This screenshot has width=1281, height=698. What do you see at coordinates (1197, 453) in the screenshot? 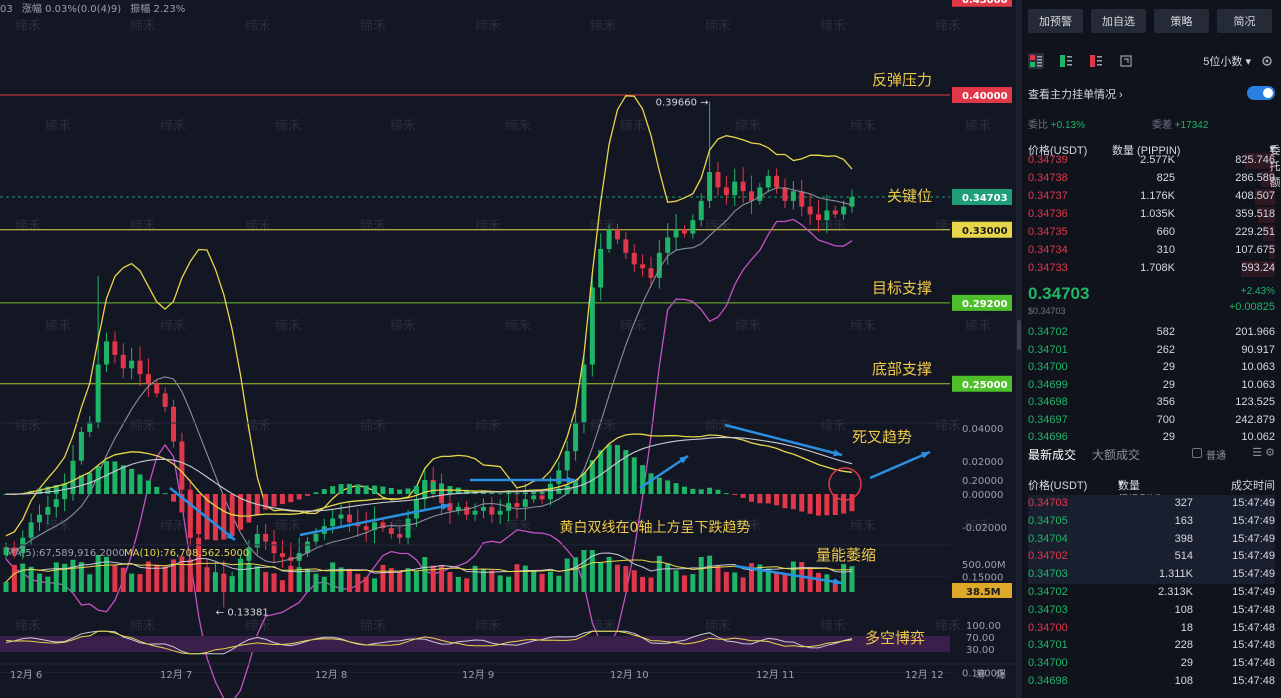
I see `normal-checkbox` at bounding box center [1197, 453].